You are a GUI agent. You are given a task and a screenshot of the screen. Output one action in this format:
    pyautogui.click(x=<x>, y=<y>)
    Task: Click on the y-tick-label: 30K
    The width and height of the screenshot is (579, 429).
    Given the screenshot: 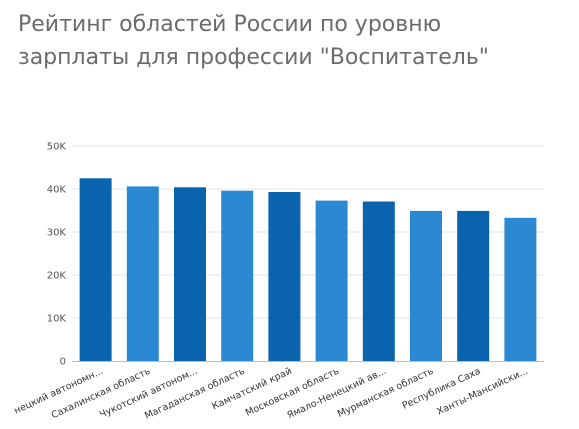 What is the action you would take?
    pyautogui.click(x=57, y=233)
    